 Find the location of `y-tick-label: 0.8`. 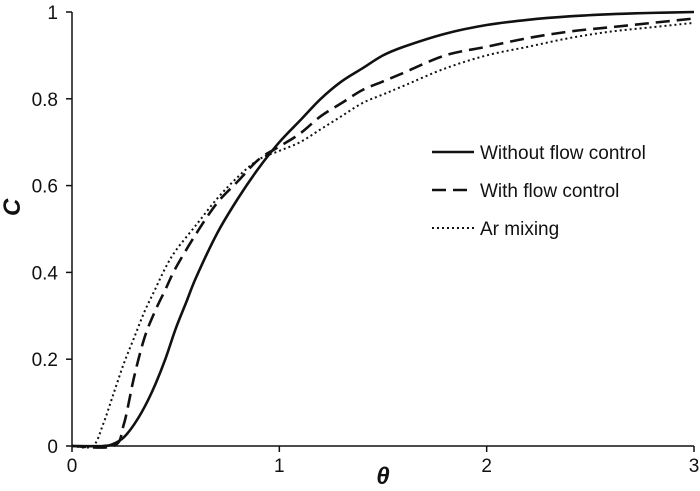

y-tick-label: 0.8 is located at coordinates (45, 100).